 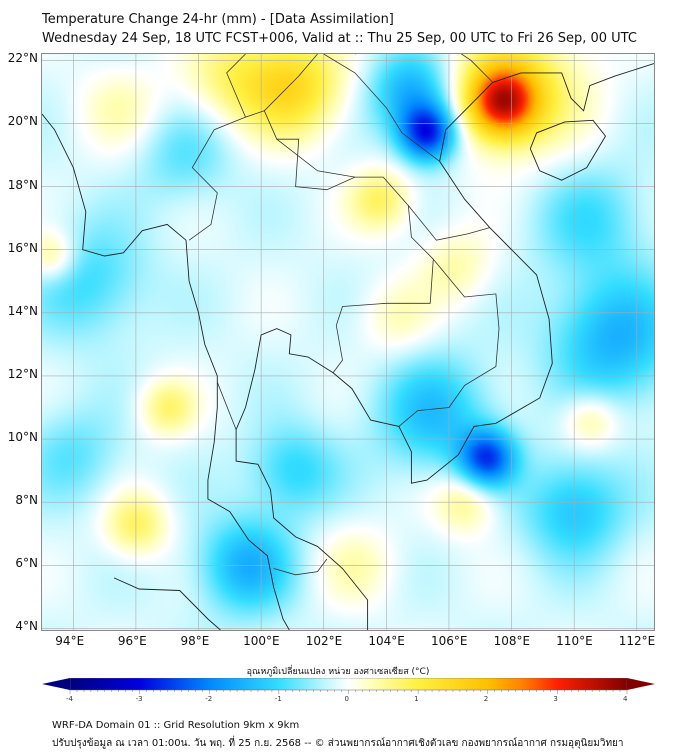 I want to click on colorbar-tick-label: 1, so click(x=416, y=699).